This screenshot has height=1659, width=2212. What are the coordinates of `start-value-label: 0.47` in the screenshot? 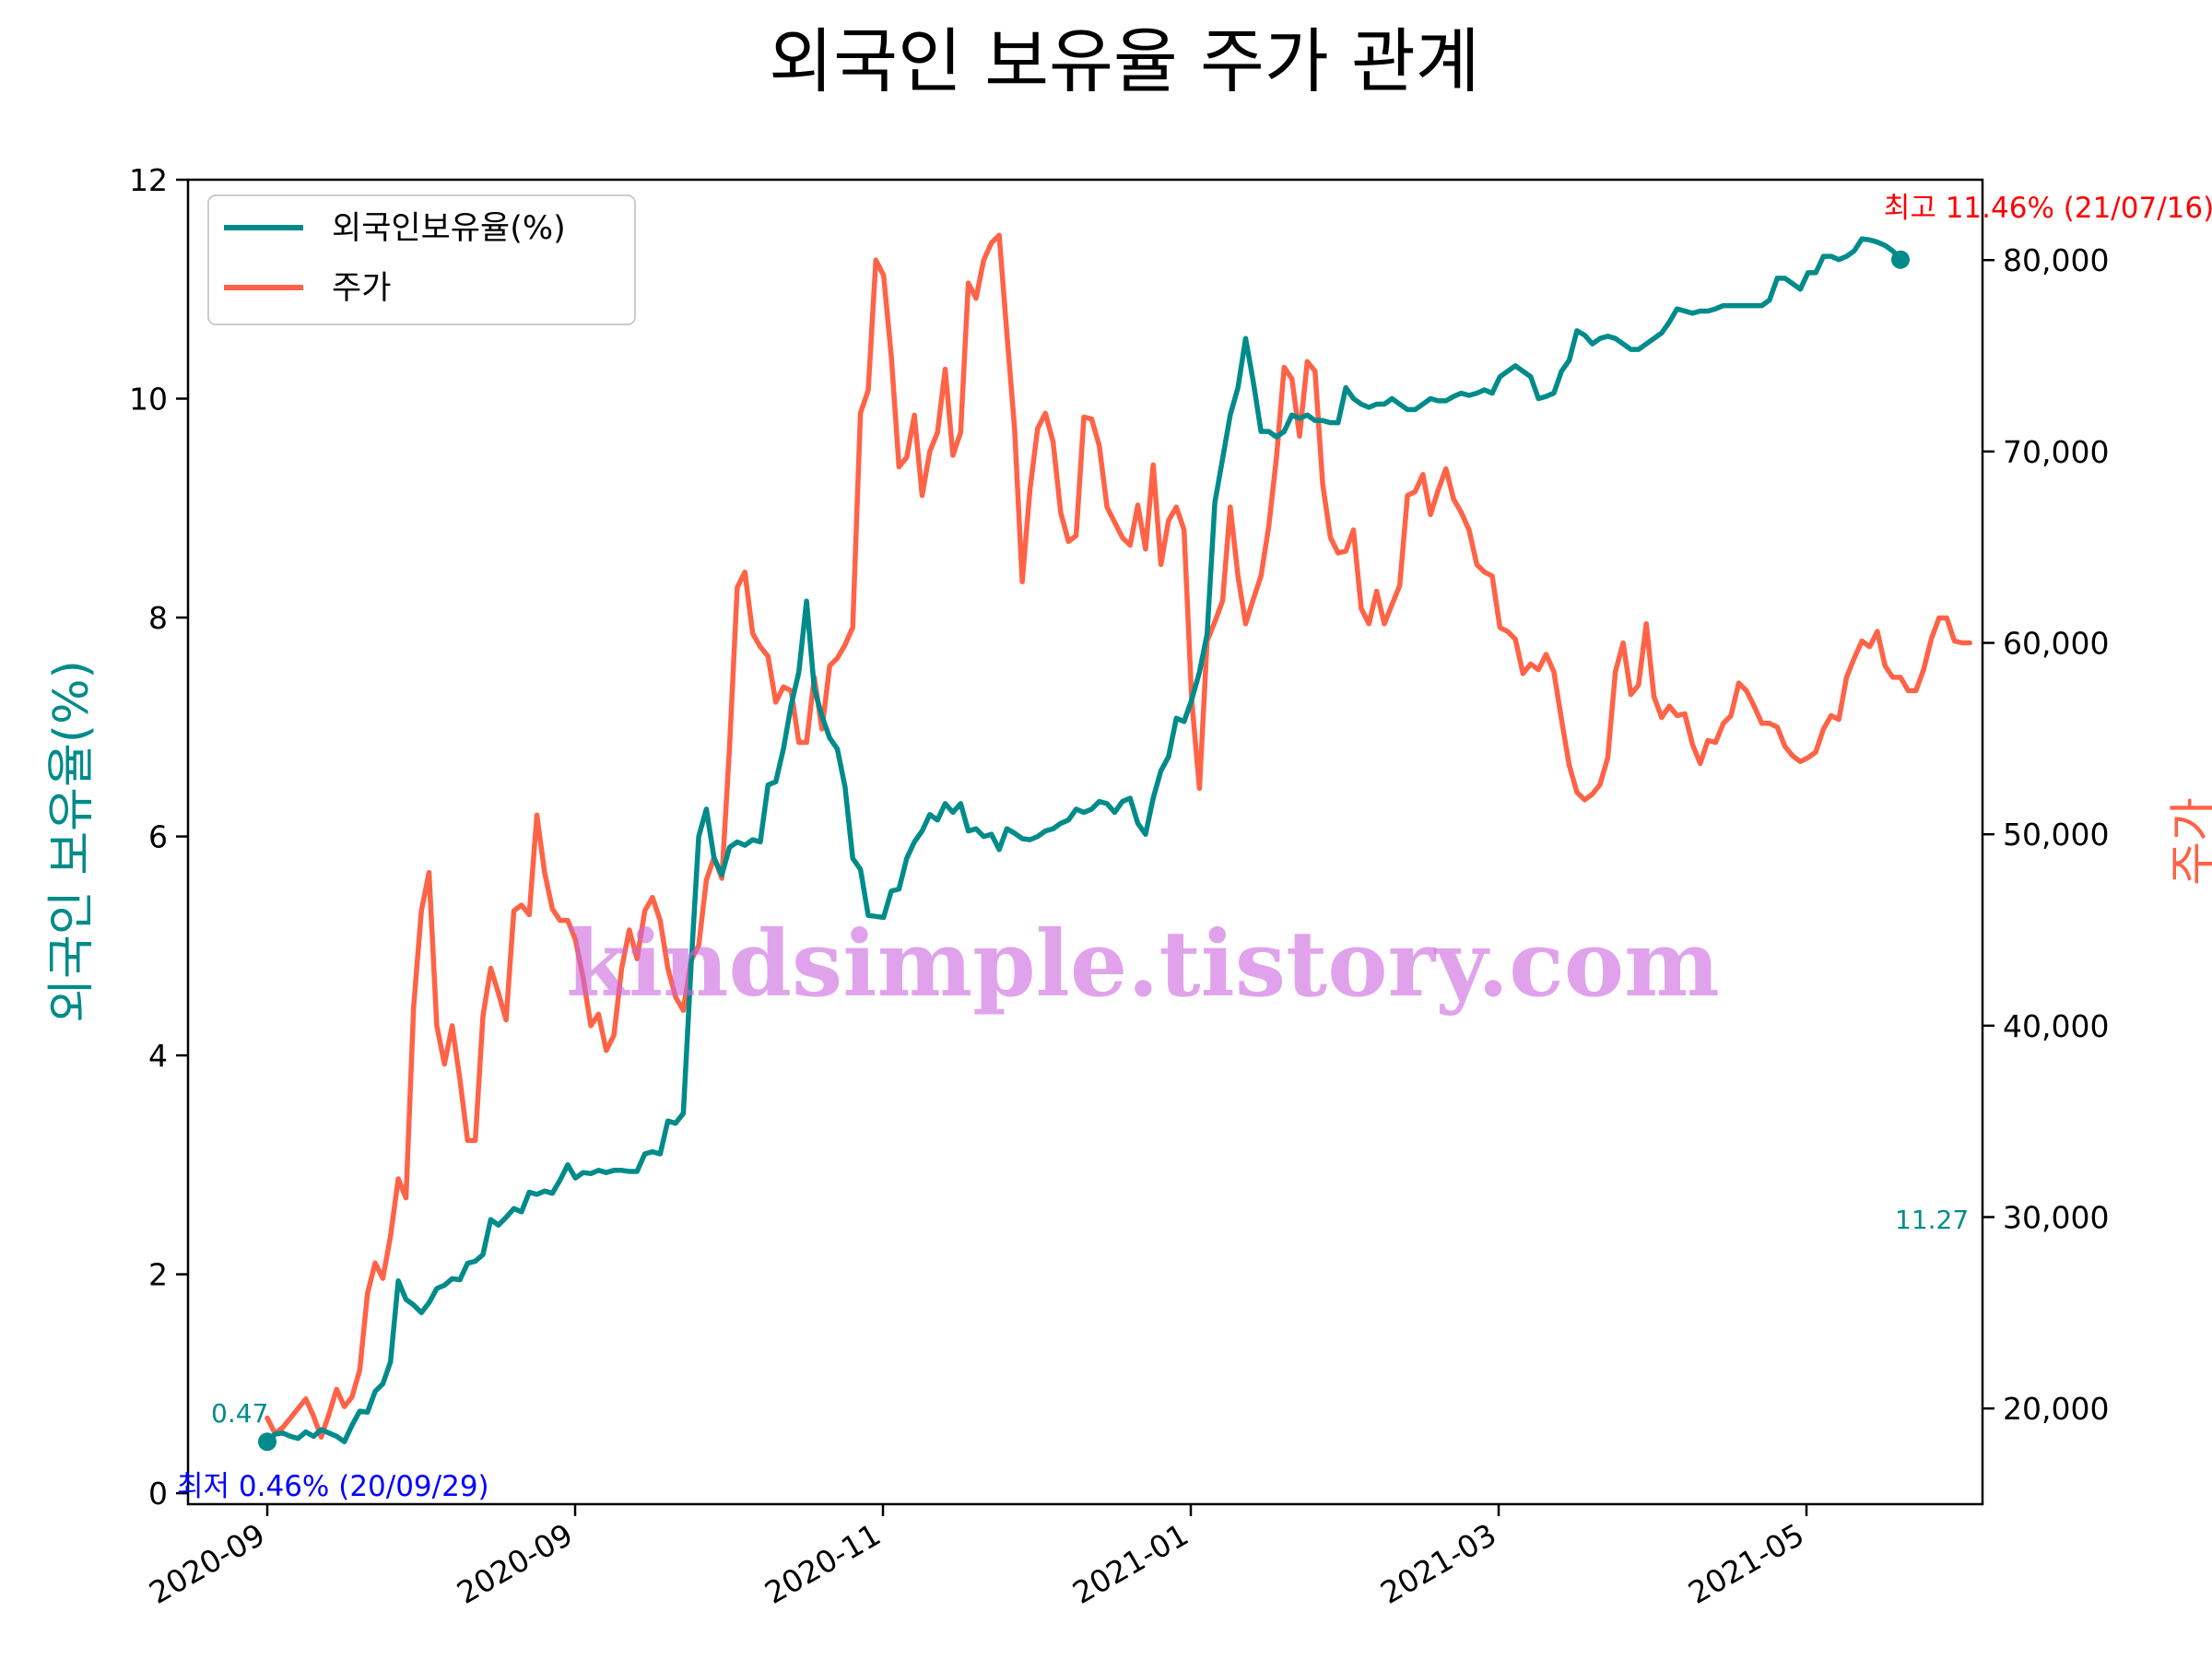 It's located at (239, 1413).